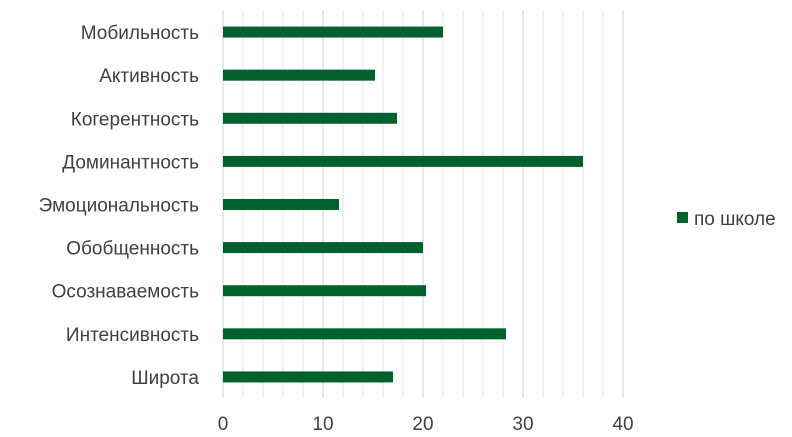 The image size is (792, 437). What do you see at coordinates (130, 162) in the screenshot?
I see `category-label: Доминантность` at bounding box center [130, 162].